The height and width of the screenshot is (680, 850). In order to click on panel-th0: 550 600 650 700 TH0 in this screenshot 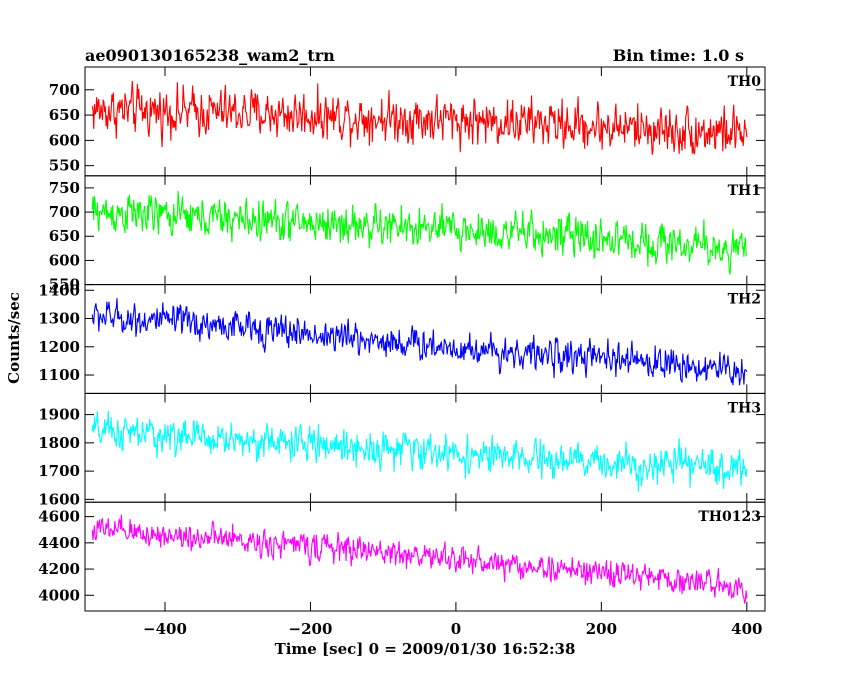, I will do `click(407, 121)`.